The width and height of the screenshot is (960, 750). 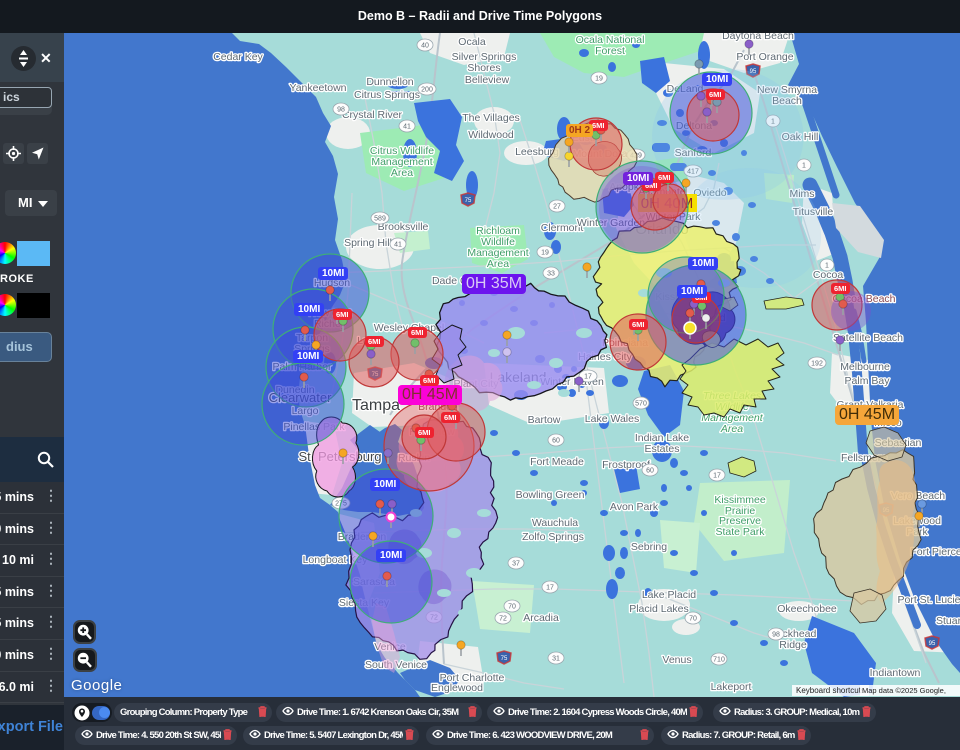 What do you see at coordinates (758, 37) in the screenshot?
I see `svg-text: Daytona Beach` at bounding box center [758, 37].